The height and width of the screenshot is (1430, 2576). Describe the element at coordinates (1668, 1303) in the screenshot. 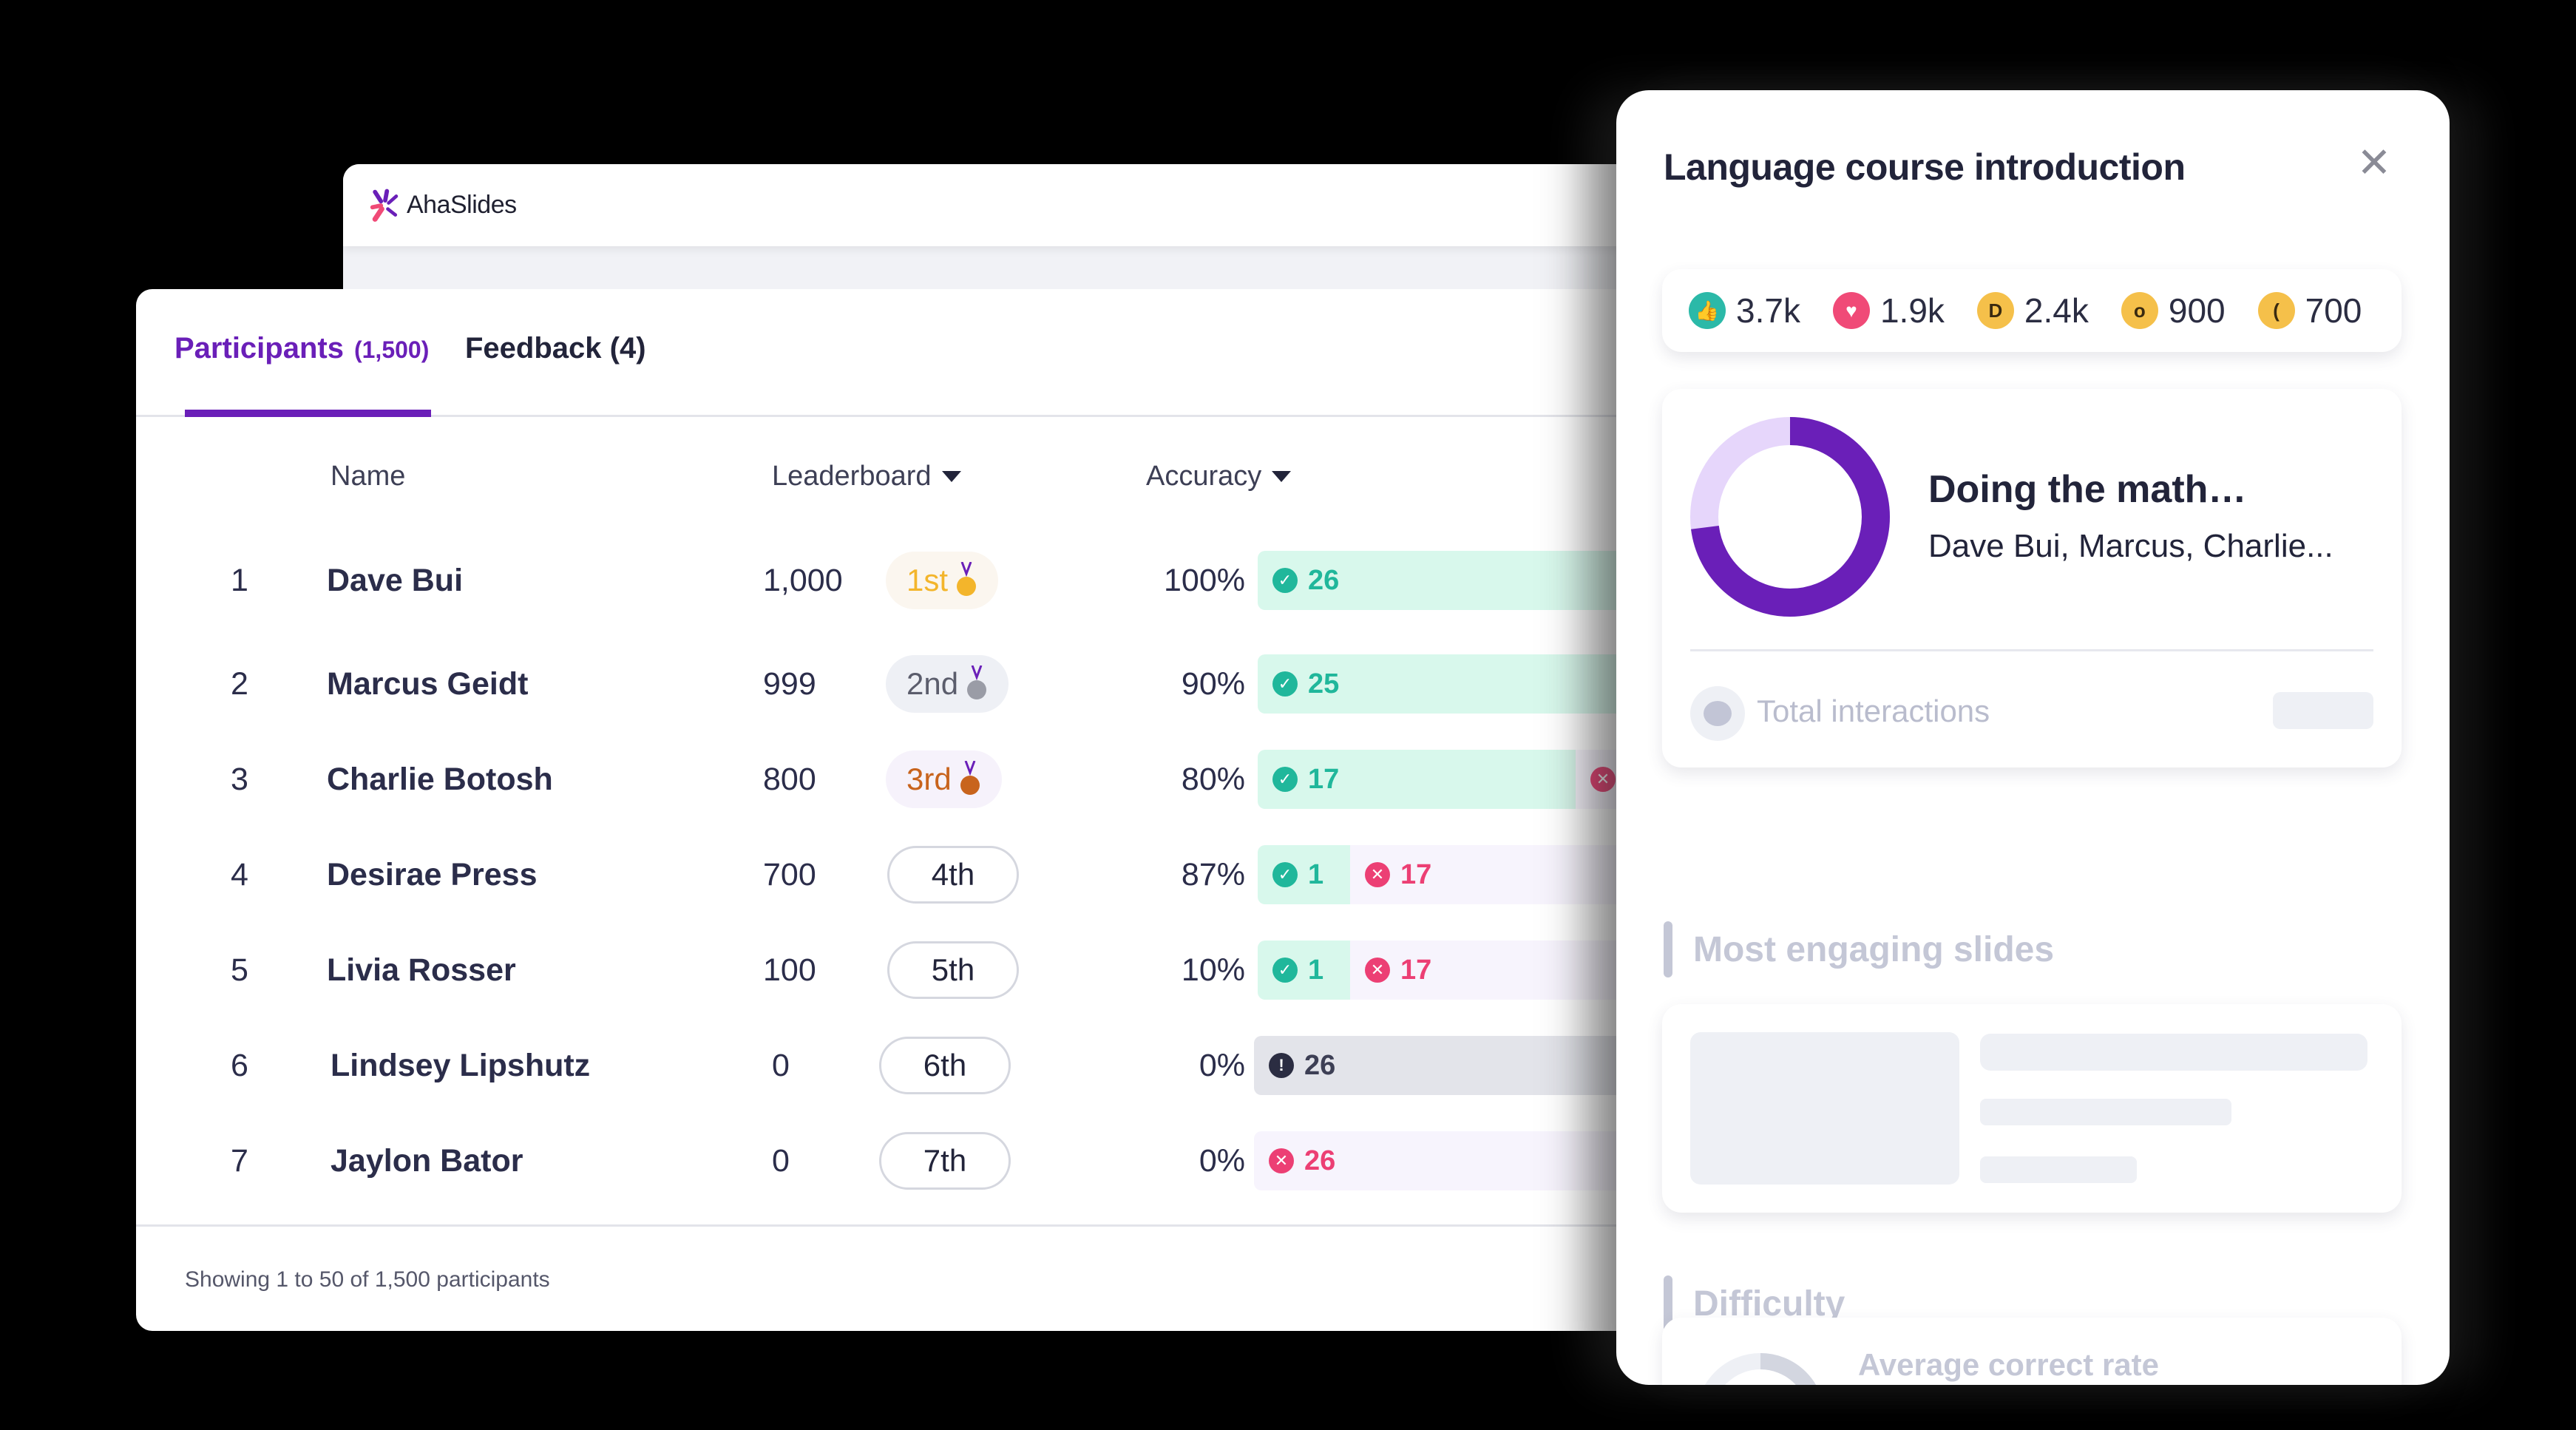

I see `section-accent` at that location.